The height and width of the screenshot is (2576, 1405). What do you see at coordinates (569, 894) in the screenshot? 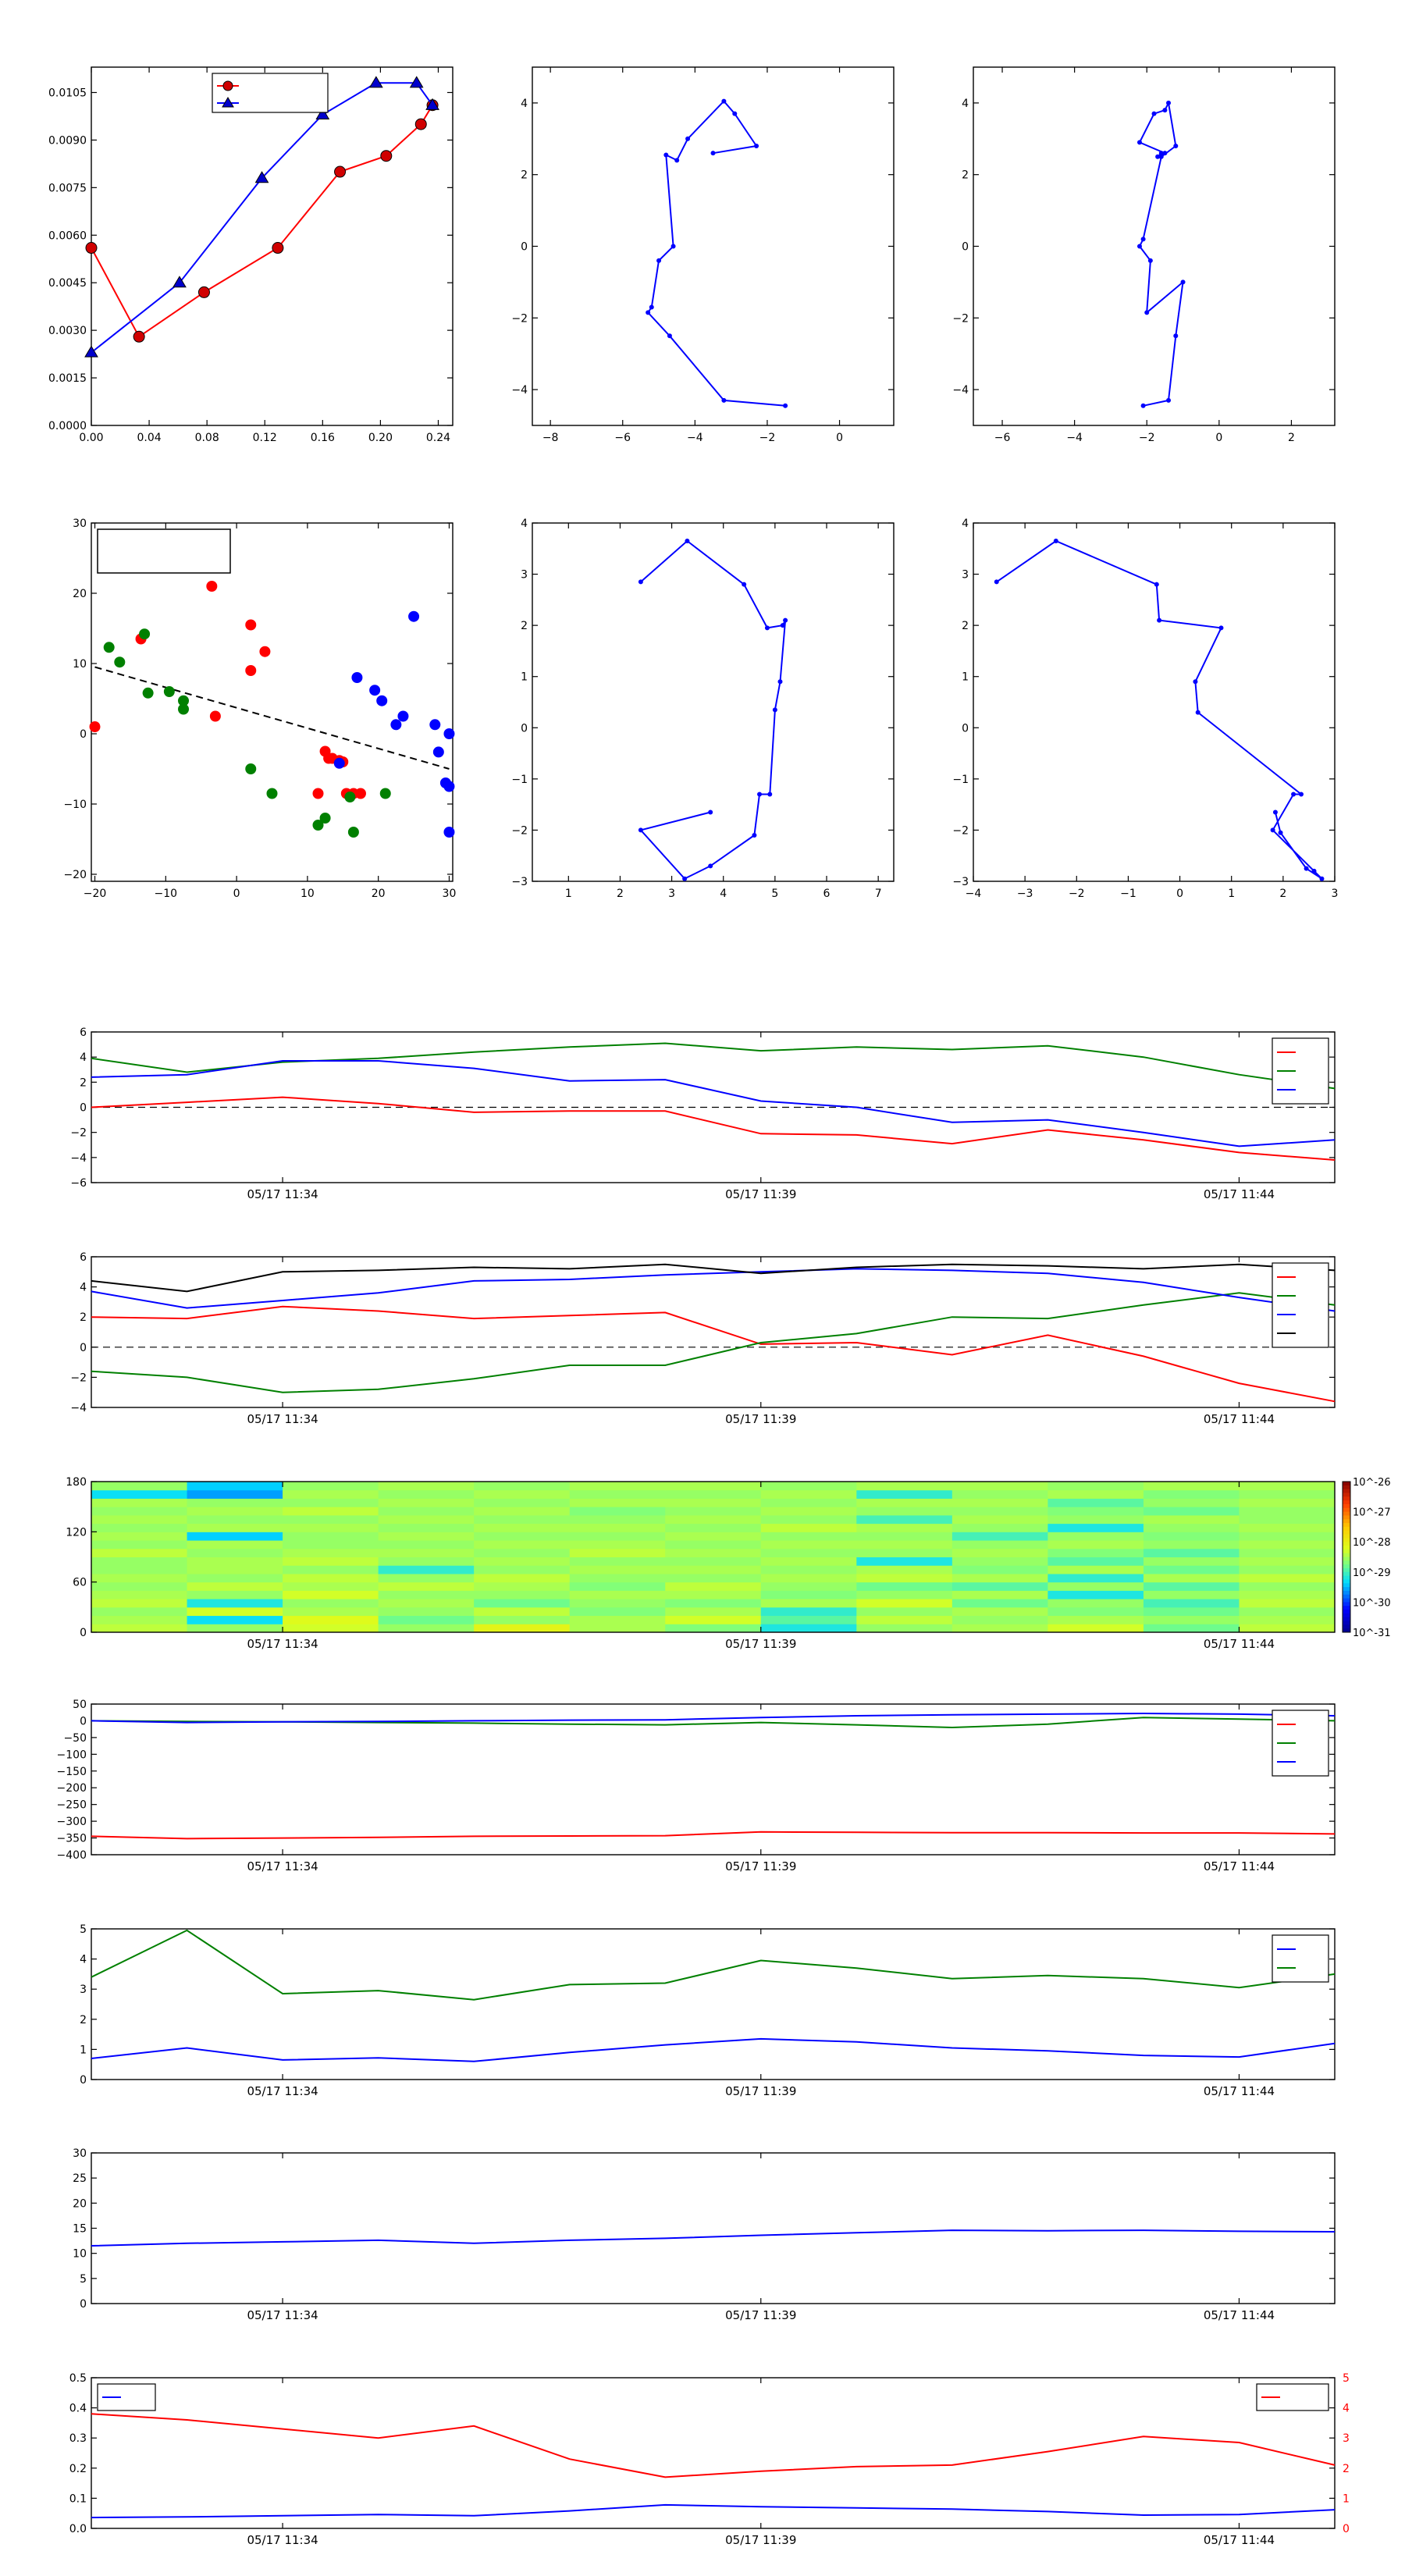
I see `x-tick-label: 1` at bounding box center [569, 894].